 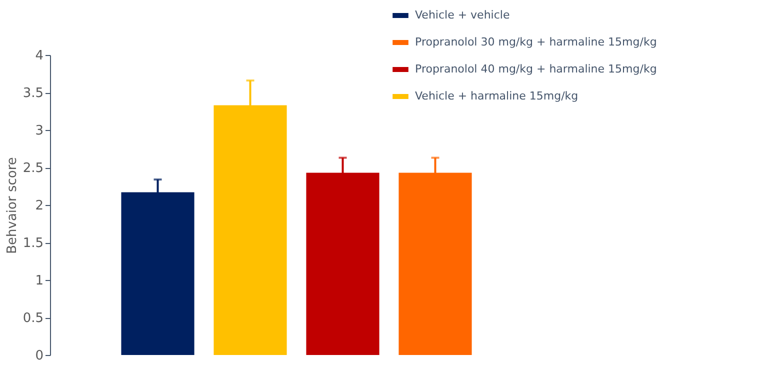 I want to click on y-tick-label: 1, so click(x=39, y=281).